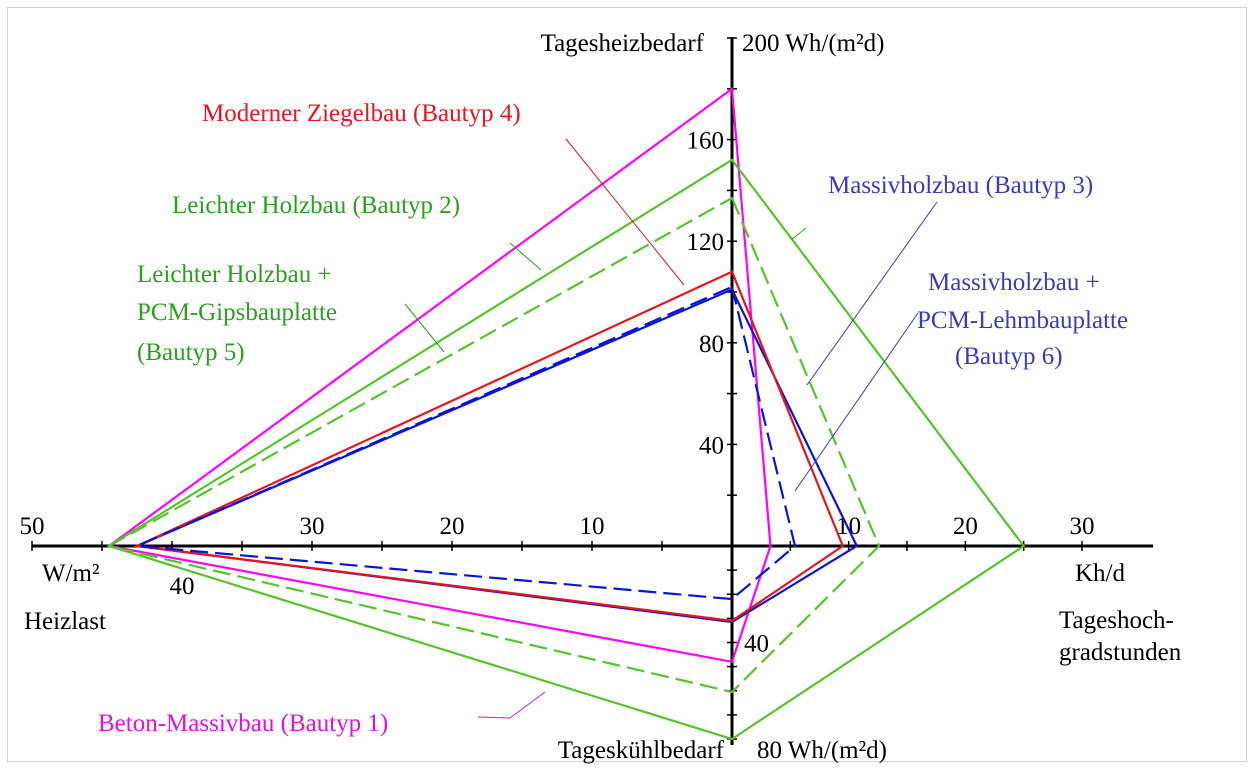  I want to click on tick-label-top: 120, so click(706, 242).